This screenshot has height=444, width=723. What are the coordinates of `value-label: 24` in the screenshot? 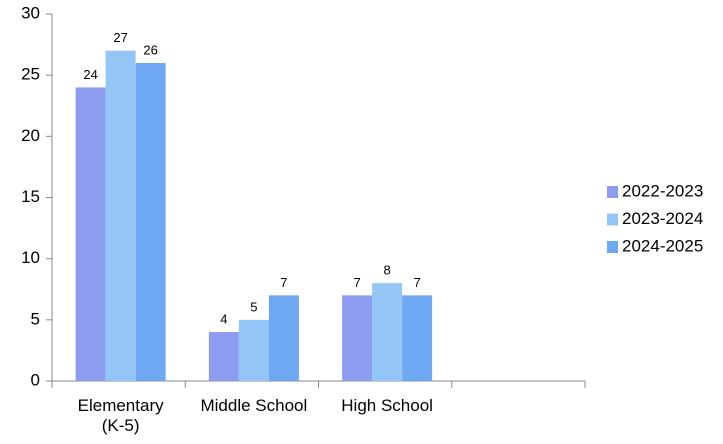 It's located at (90, 74).